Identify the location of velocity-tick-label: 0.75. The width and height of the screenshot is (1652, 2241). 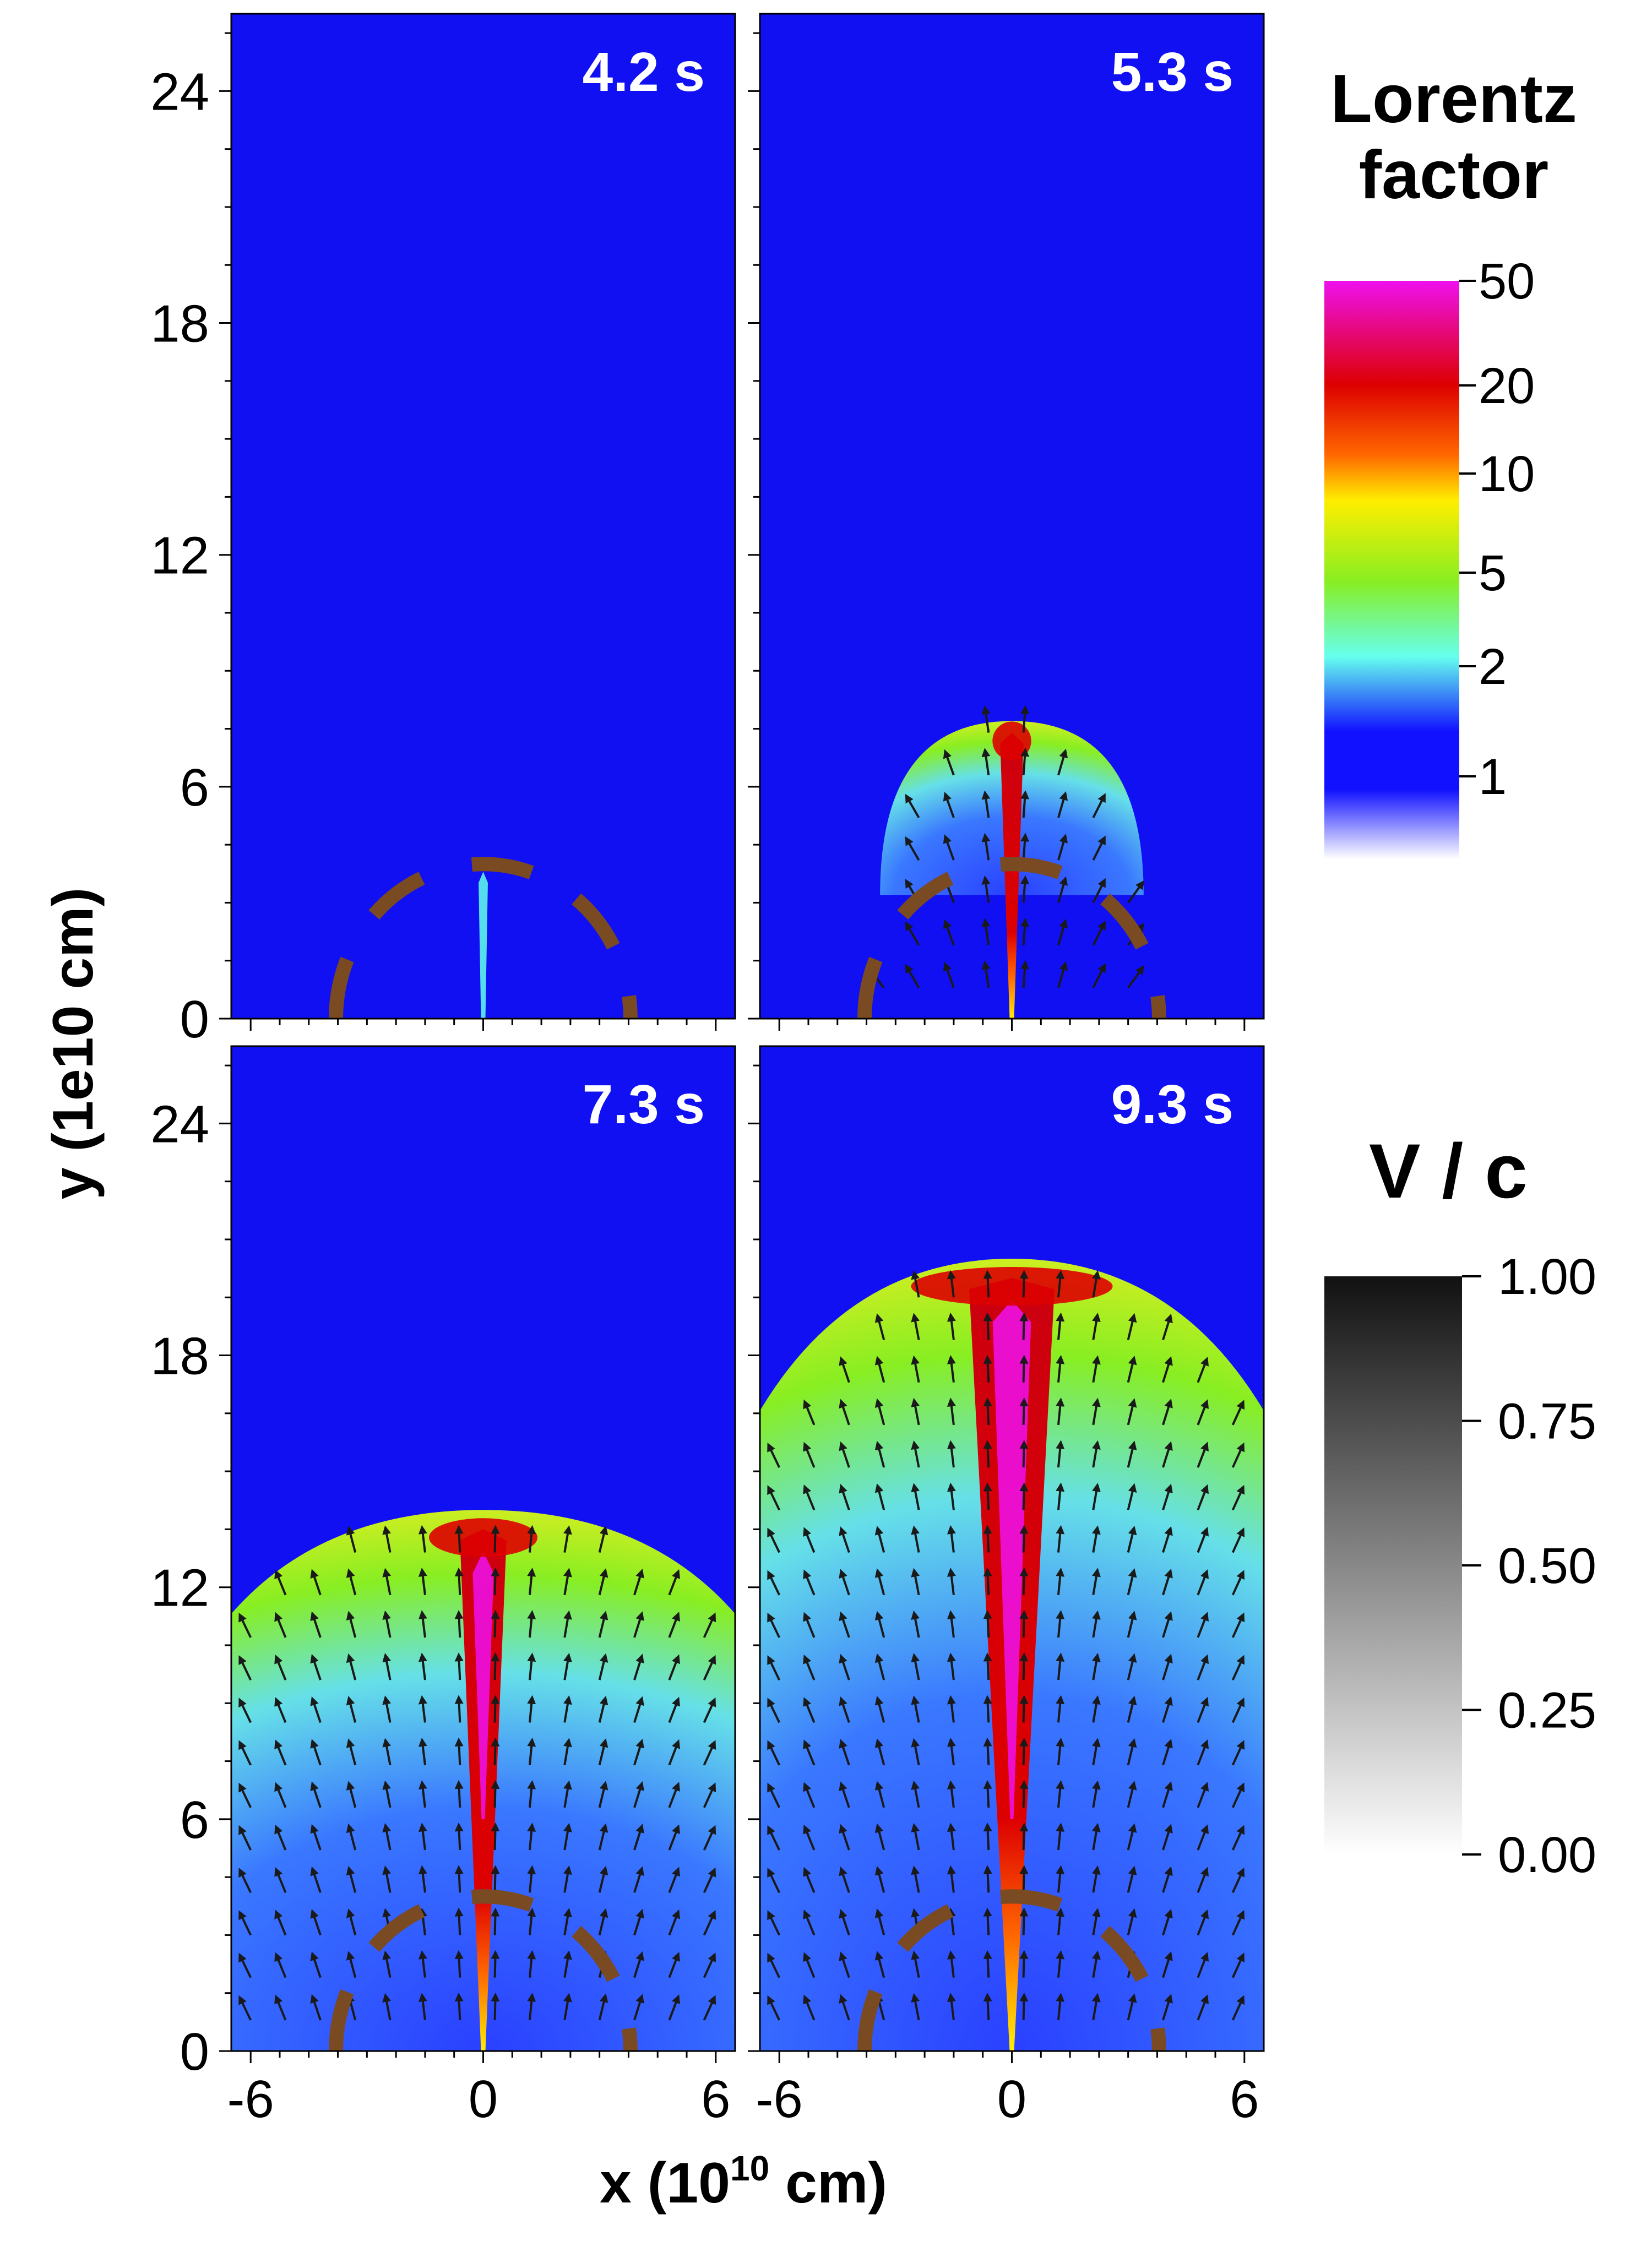
(1547, 1422).